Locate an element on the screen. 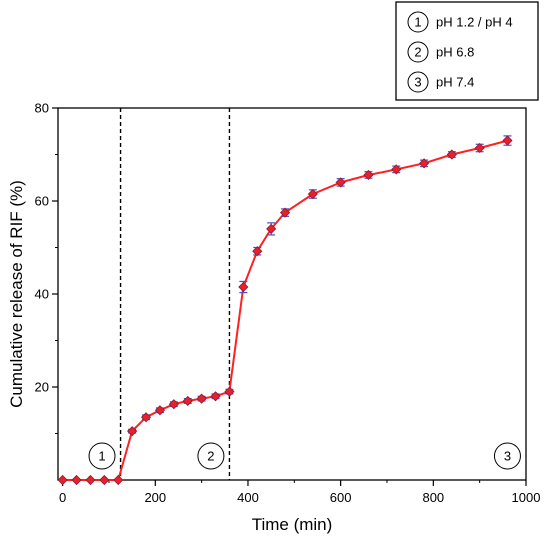  x-axis-label: Time (min) is located at coordinates (292, 524).